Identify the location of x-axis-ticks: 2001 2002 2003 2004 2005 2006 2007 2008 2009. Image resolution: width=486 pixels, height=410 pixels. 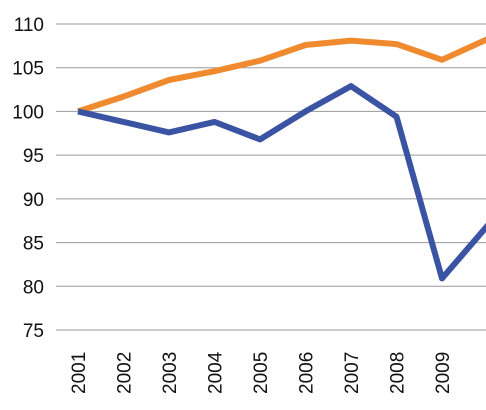
(261, 372).